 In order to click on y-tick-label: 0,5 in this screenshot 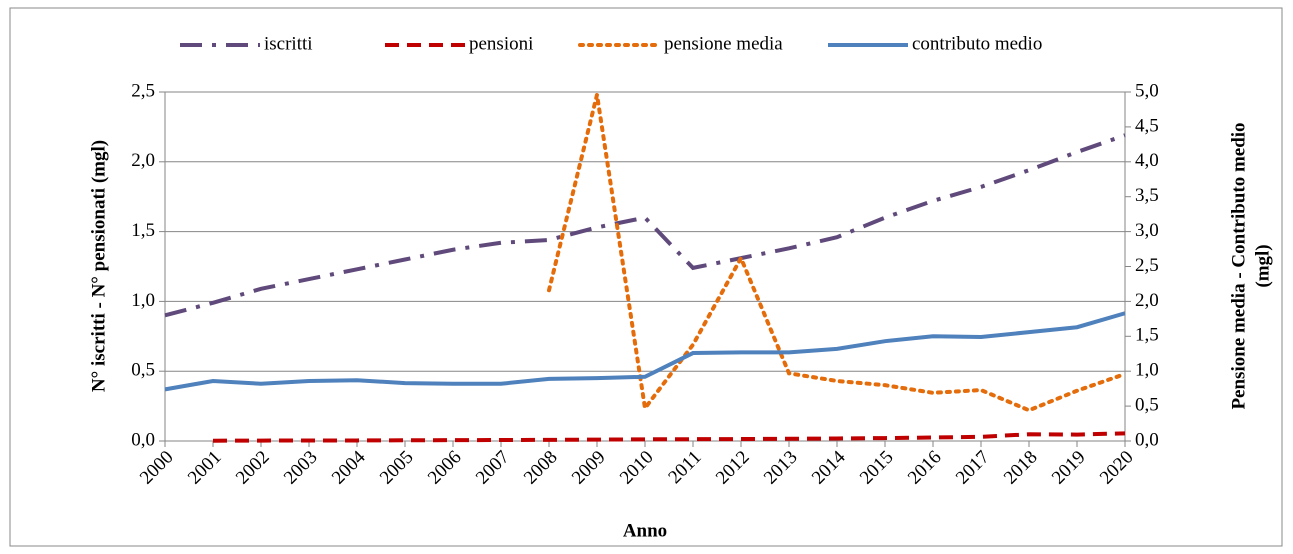, I will do `click(143, 370)`.